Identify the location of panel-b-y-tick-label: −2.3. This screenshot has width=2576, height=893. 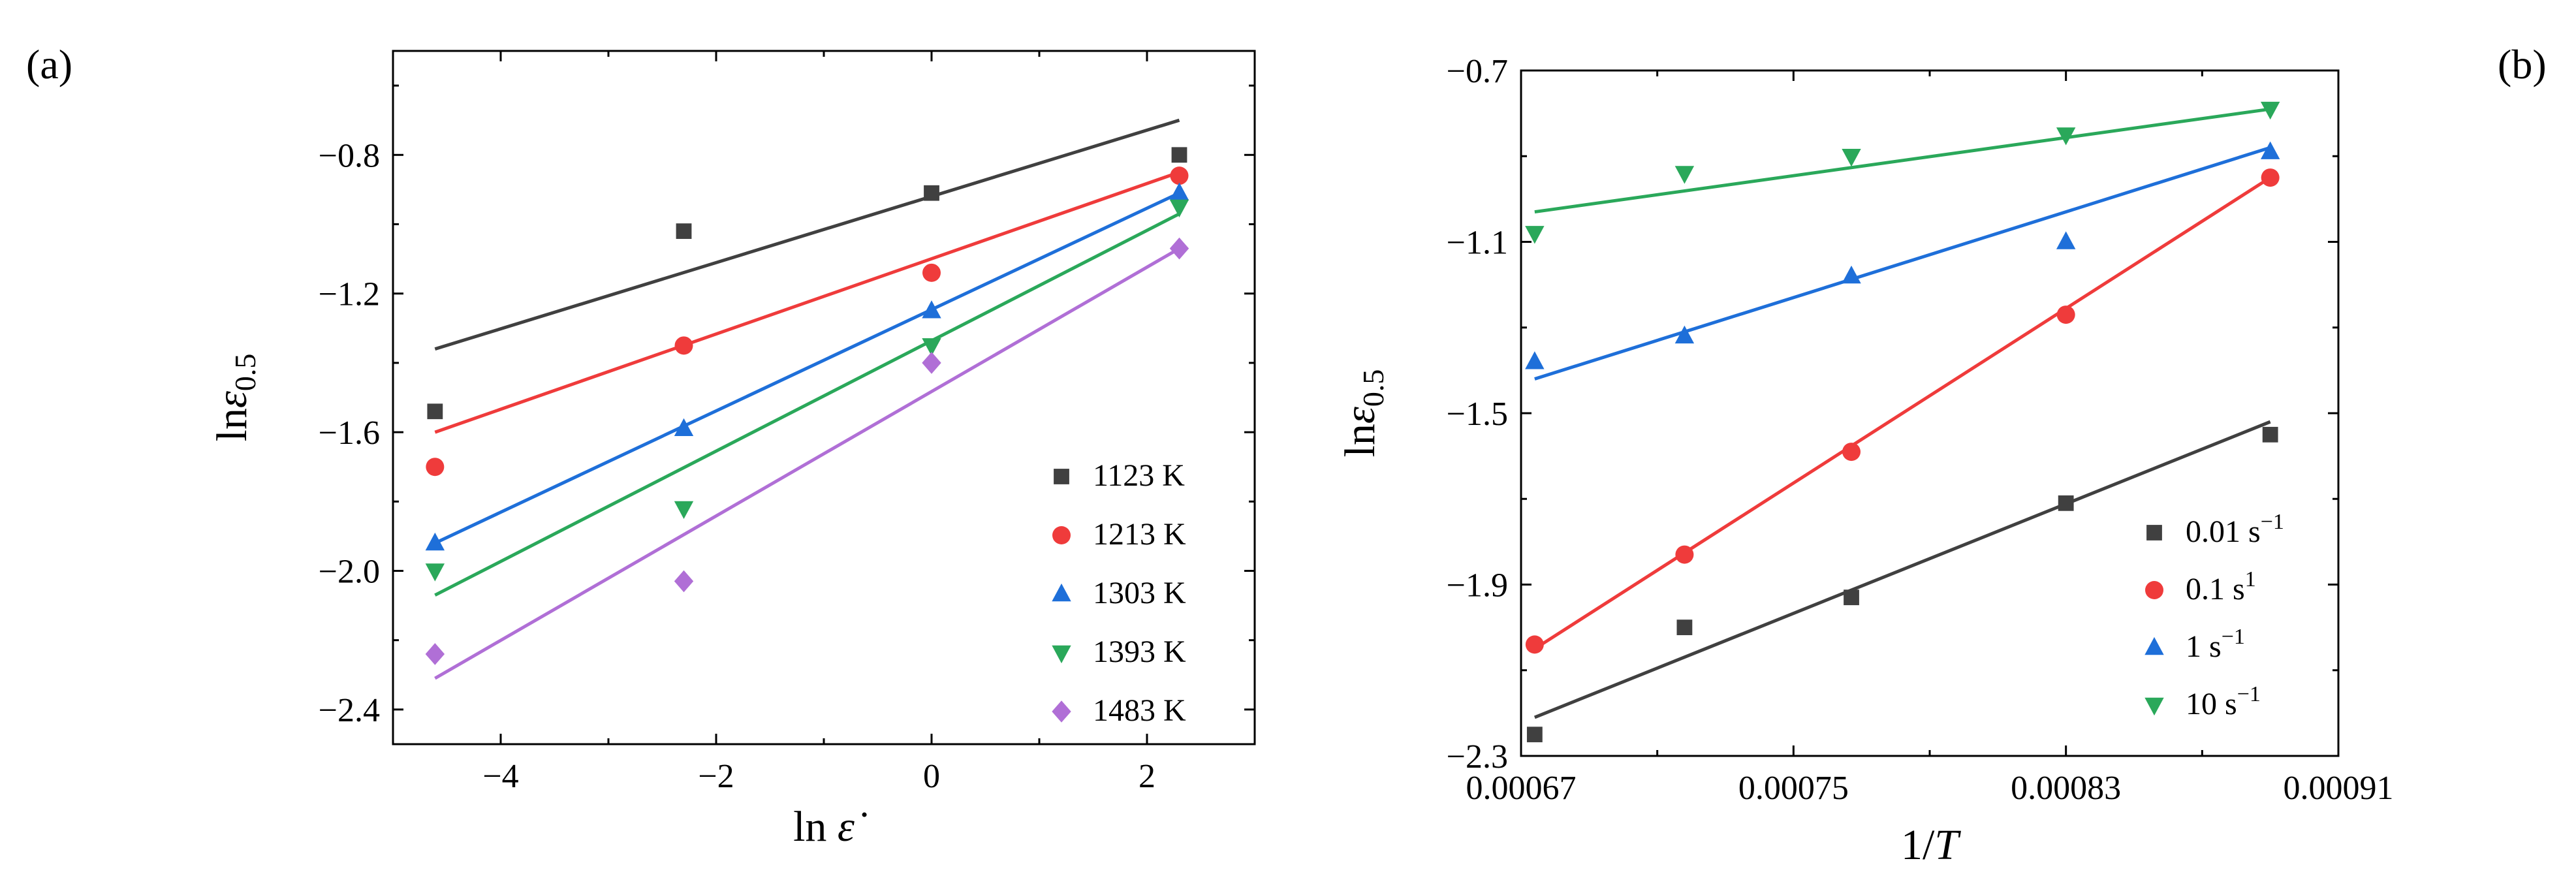
(1477, 757).